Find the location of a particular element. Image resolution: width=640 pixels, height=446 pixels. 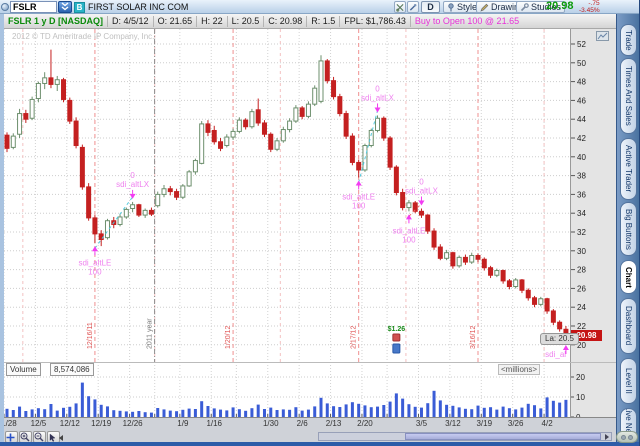

stat-high: H: 22 is located at coordinates (212, 21).